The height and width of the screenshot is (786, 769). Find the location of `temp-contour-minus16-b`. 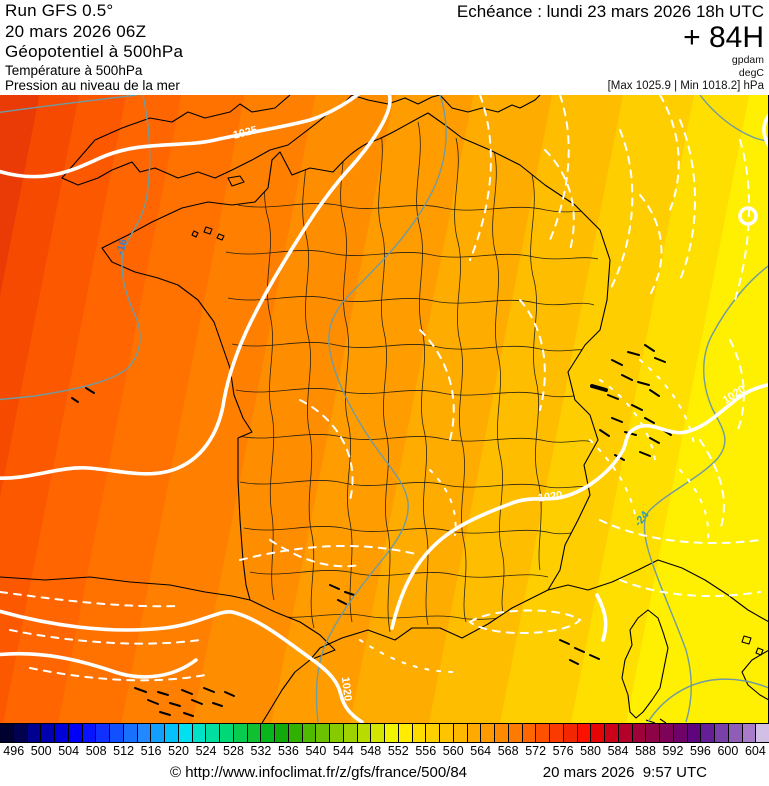

temp-contour-minus16-b is located at coordinates (75, 248).